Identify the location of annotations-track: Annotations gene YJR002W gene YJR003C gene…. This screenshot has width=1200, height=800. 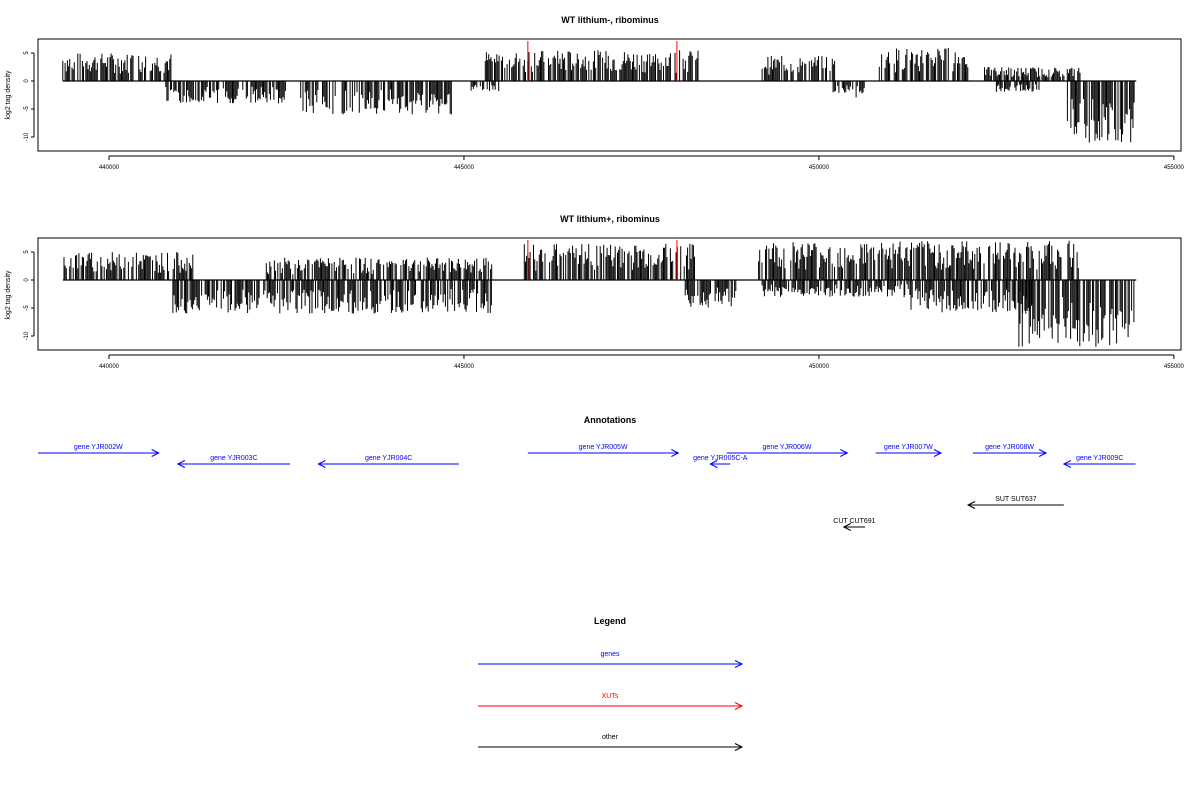
(587, 473).